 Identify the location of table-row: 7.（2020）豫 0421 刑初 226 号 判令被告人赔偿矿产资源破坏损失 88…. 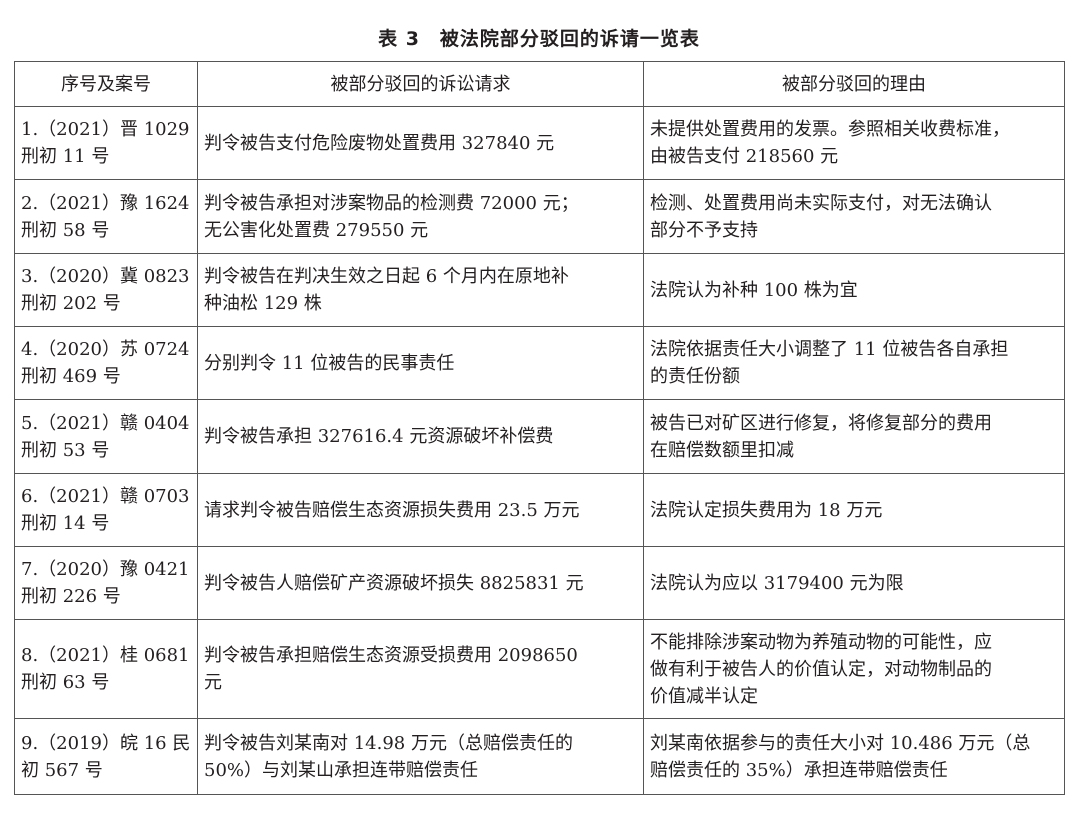
(539, 583).